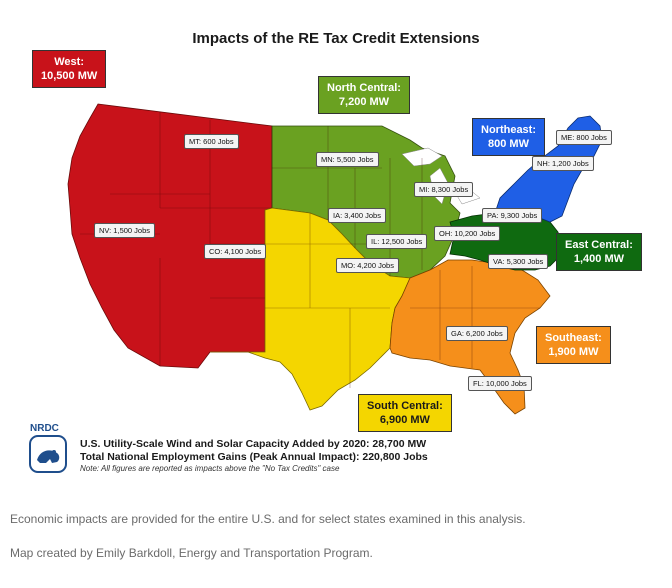 The height and width of the screenshot is (588, 672). I want to click on jobs-label-va: VA: 5,300 Jobs, so click(518, 261).